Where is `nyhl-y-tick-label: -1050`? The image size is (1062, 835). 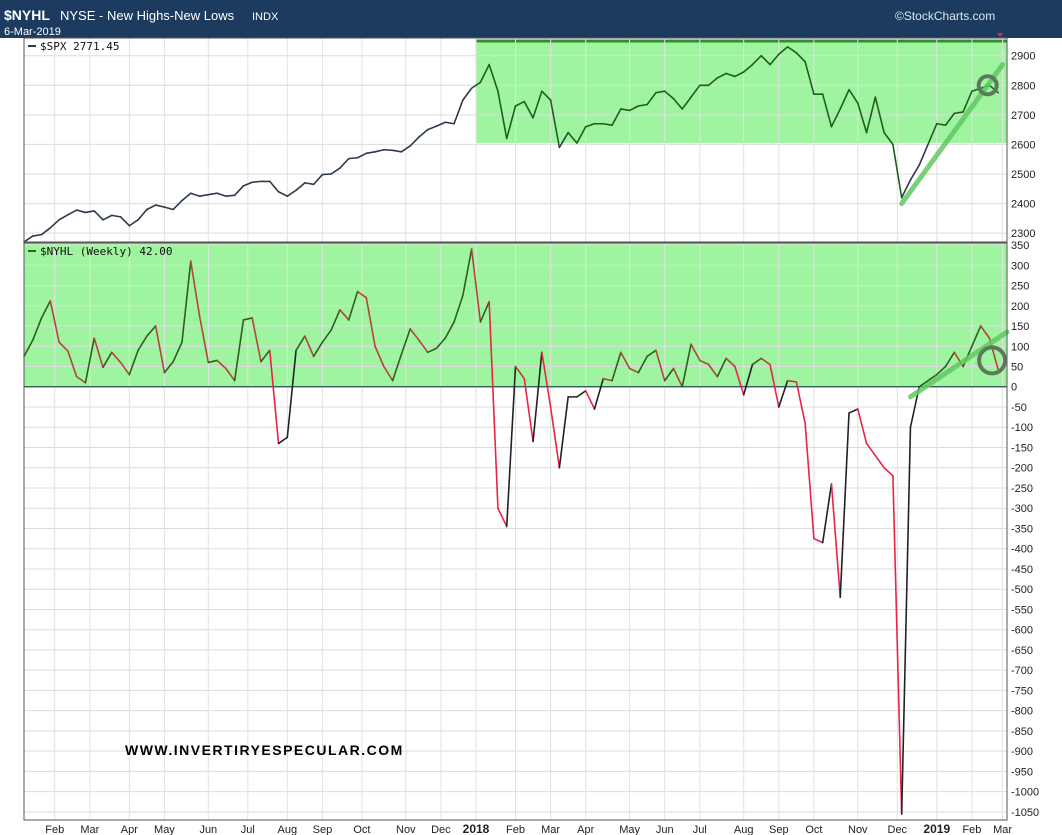 nyhl-y-tick-label: -1050 is located at coordinates (1025, 813).